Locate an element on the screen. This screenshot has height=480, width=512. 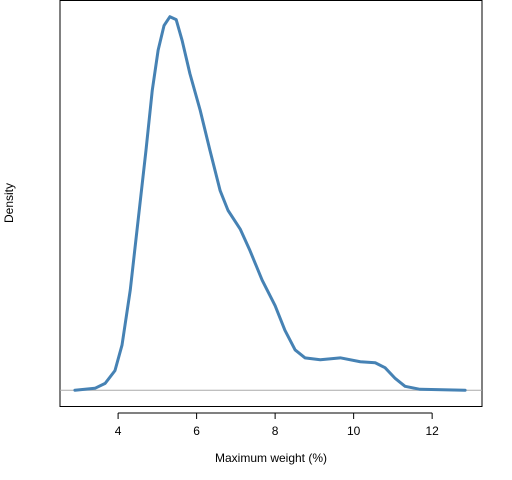
x-tick-label: 10 is located at coordinates (354, 431).